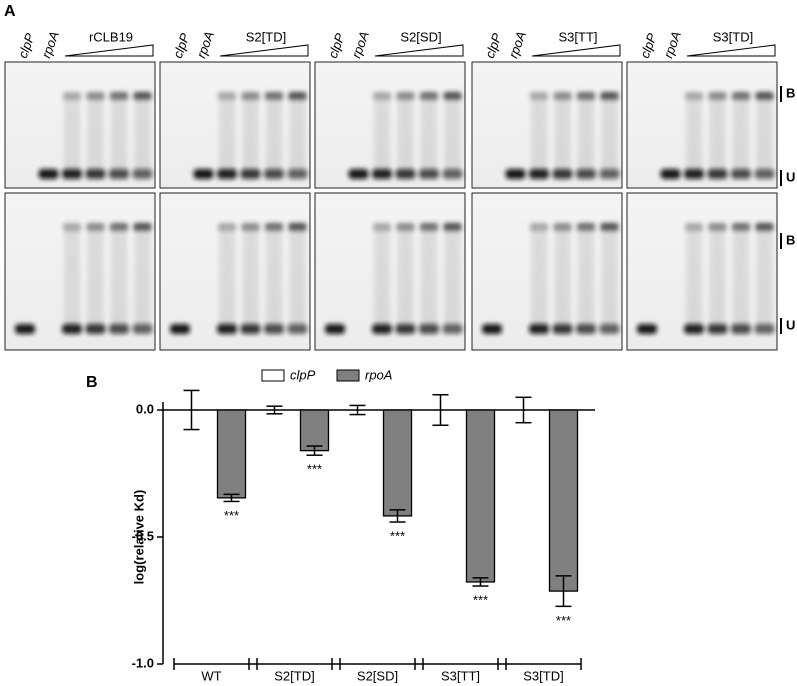 Image resolution: width=797 pixels, height=686 pixels. I want to click on legend-label: rpoA, so click(378, 374).